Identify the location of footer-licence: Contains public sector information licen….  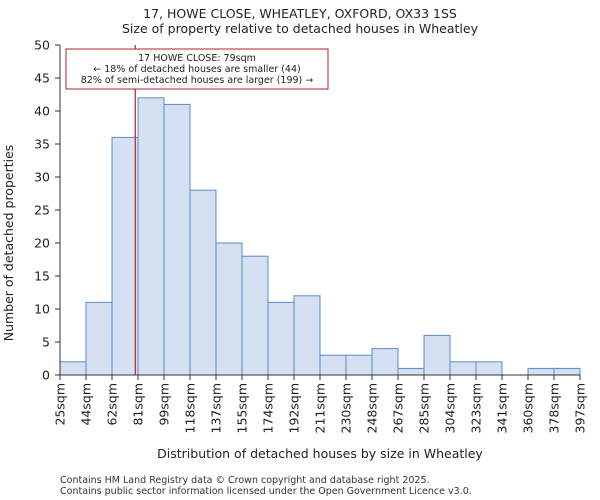
(266, 491).